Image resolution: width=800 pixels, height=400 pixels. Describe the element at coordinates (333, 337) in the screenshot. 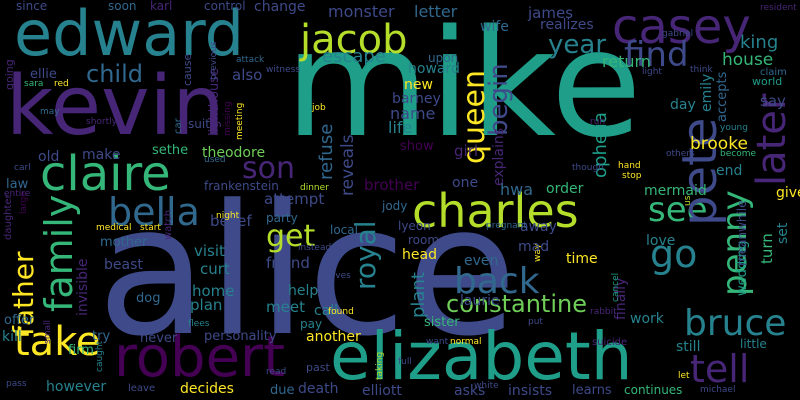

I see `word-another: another` at that location.